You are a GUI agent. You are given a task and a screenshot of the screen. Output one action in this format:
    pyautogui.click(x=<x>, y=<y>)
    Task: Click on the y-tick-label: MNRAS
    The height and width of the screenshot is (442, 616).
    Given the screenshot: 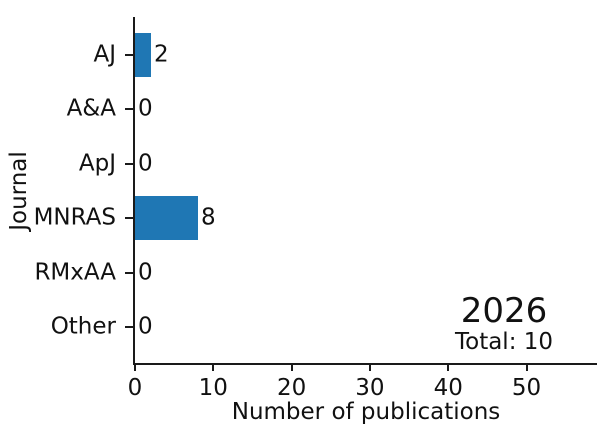 What is the action you would take?
    pyautogui.click(x=74, y=217)
    